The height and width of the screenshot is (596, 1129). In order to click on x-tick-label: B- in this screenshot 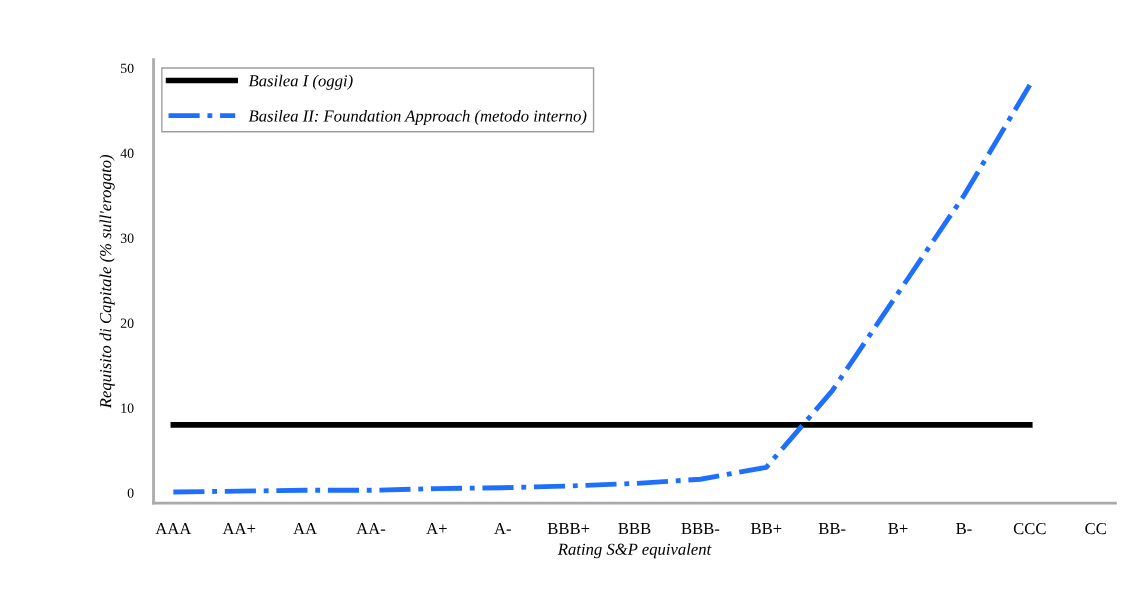, I will do `click(964, 529)`.